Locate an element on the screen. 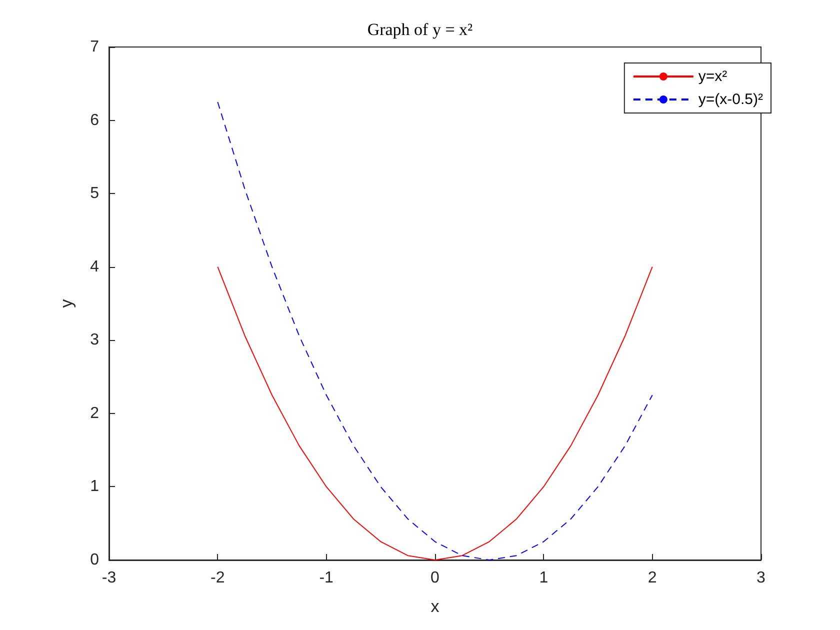 The width and height of the screenshot is (840, 630). y-tick-label: 4 is located at coordinates (95, 267).